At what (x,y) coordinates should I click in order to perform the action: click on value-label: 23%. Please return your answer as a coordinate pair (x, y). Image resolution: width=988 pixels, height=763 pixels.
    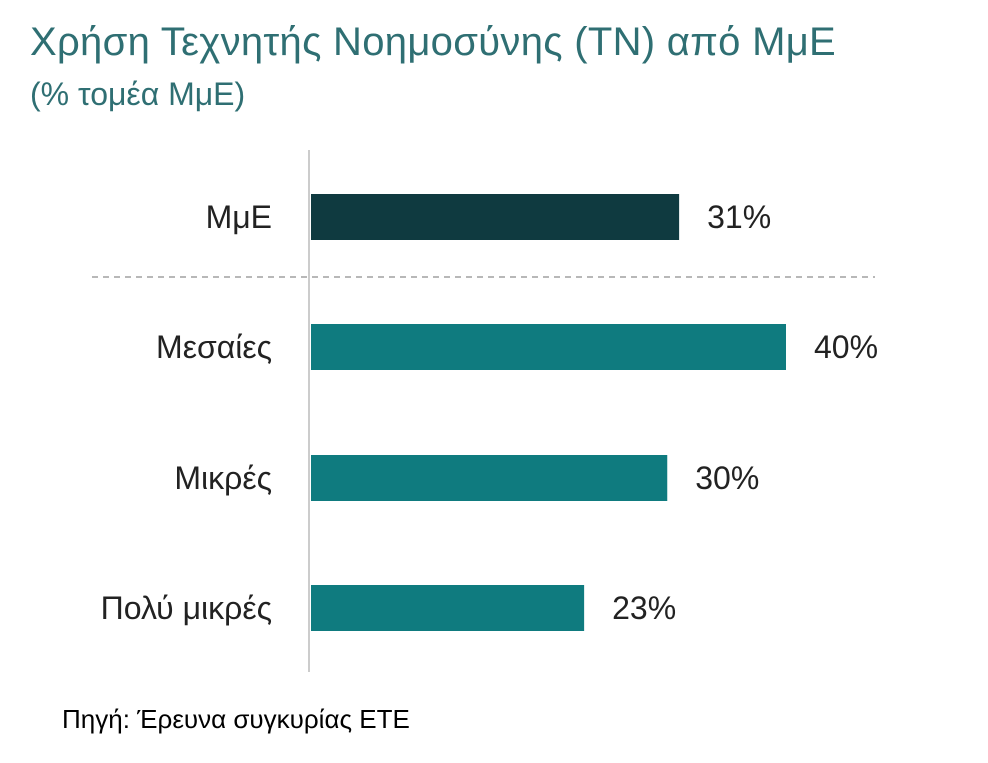
    Looking at the image, I should click on (644, 608).